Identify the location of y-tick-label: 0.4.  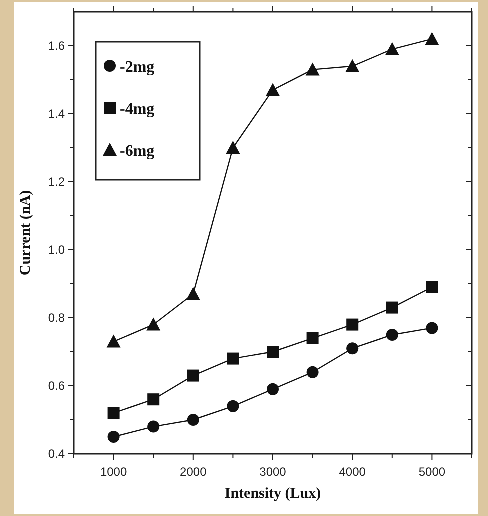
(57, 454).